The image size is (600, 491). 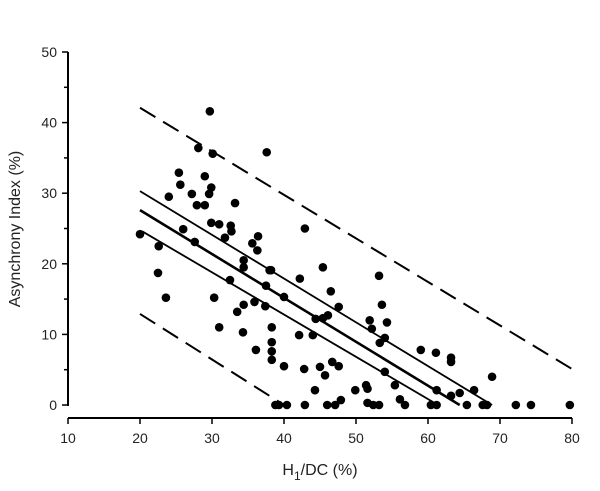 I want to click on x-axis-title: H1/DC (%), so click(x=319, y=472).